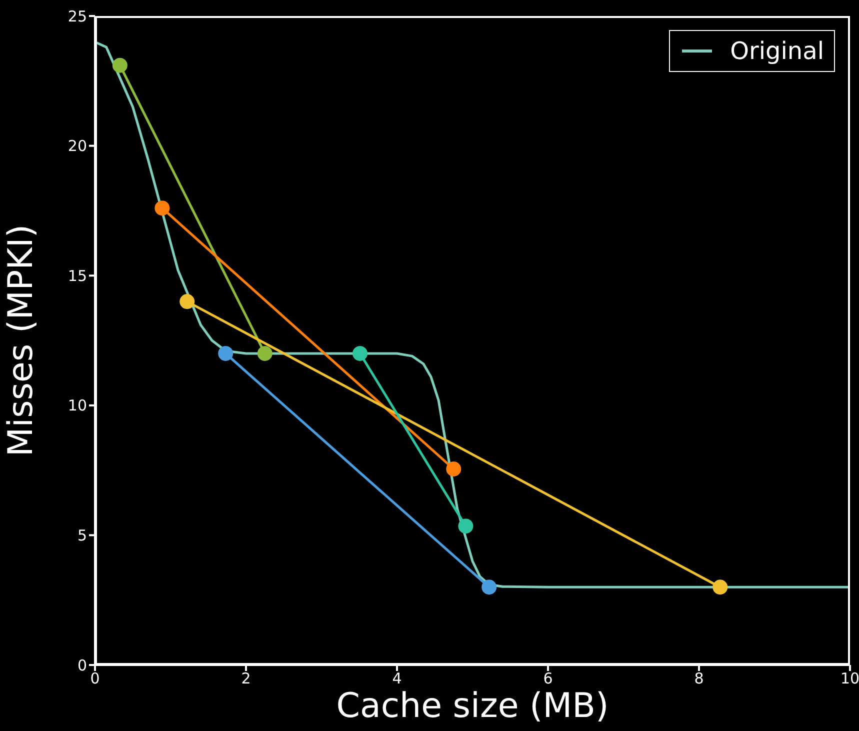 The width and height of the screenshot is (859, 731). What do you see at coordinates (548, 679) in the screenshot?
I see `x-tick-label: 6` at bounding box center [548, 679].